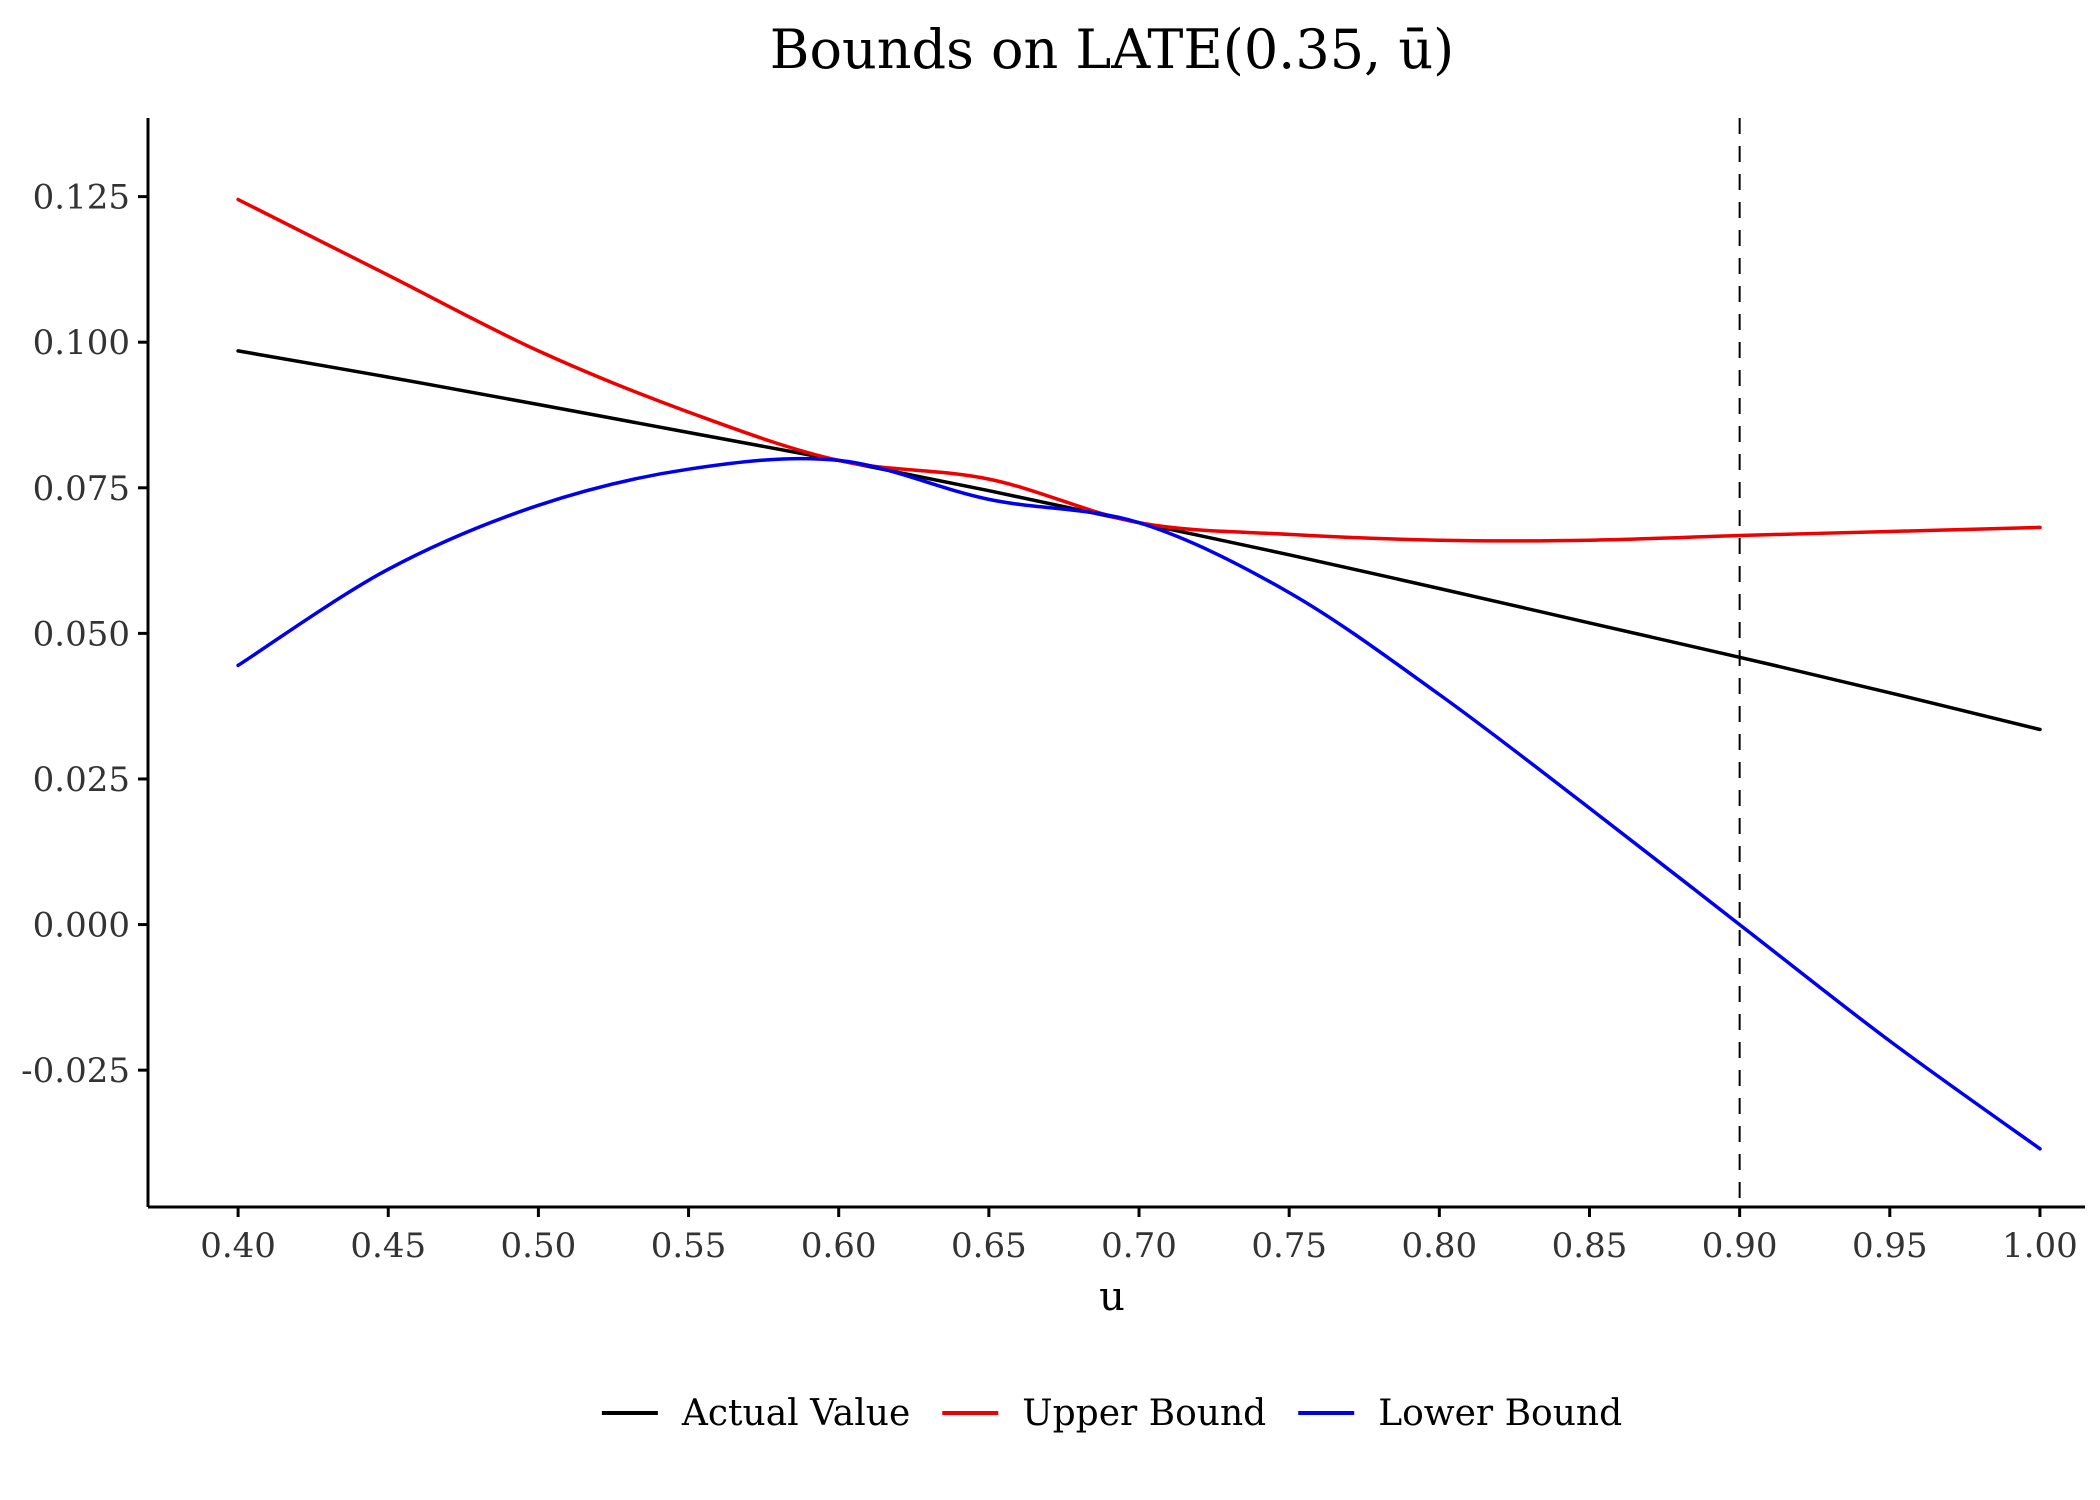 The image size is (2100, 1500). I want to click on x-tick-label: 0.95, so click(1890, 1246).